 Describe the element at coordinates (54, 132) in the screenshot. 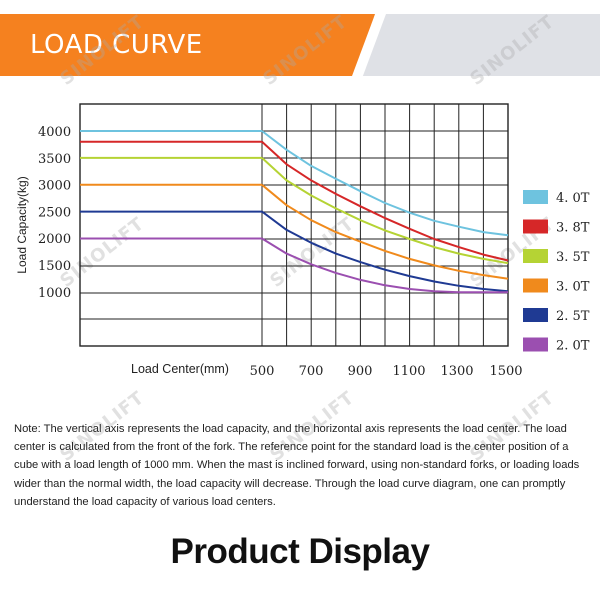

I see `y-tick-label: 4000` at that location.